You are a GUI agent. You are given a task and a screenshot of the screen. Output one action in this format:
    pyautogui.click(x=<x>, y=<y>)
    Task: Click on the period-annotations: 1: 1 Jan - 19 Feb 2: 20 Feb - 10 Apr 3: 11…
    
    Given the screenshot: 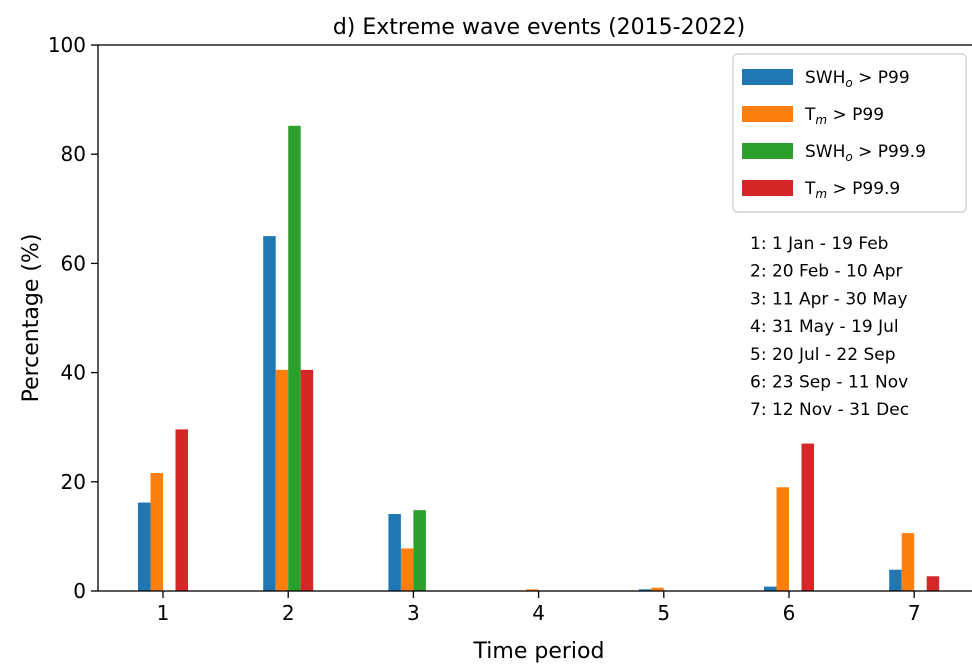 What is the action you would take?
    pyautogui.click(x=829, y=327)
    